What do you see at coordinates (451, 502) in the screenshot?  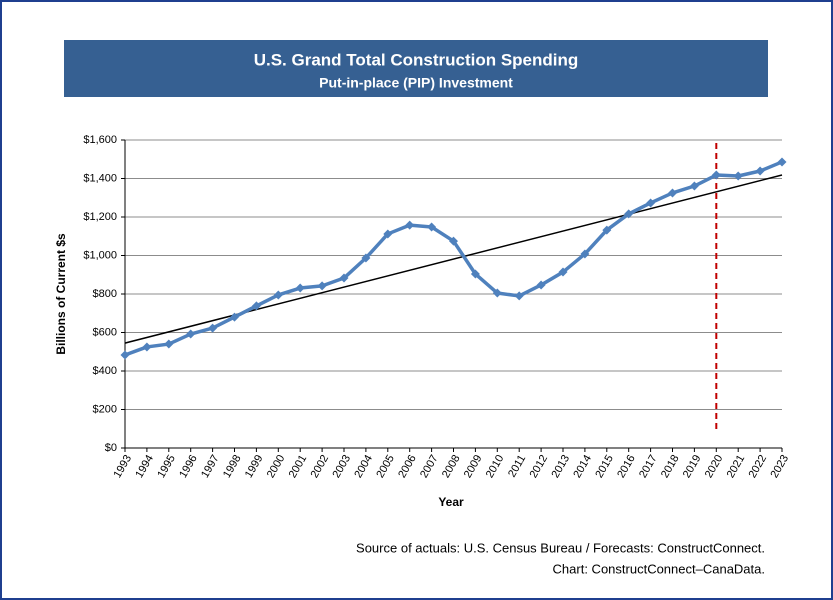 I see `x-axis-label: Year` at bounding box center [451, 502].